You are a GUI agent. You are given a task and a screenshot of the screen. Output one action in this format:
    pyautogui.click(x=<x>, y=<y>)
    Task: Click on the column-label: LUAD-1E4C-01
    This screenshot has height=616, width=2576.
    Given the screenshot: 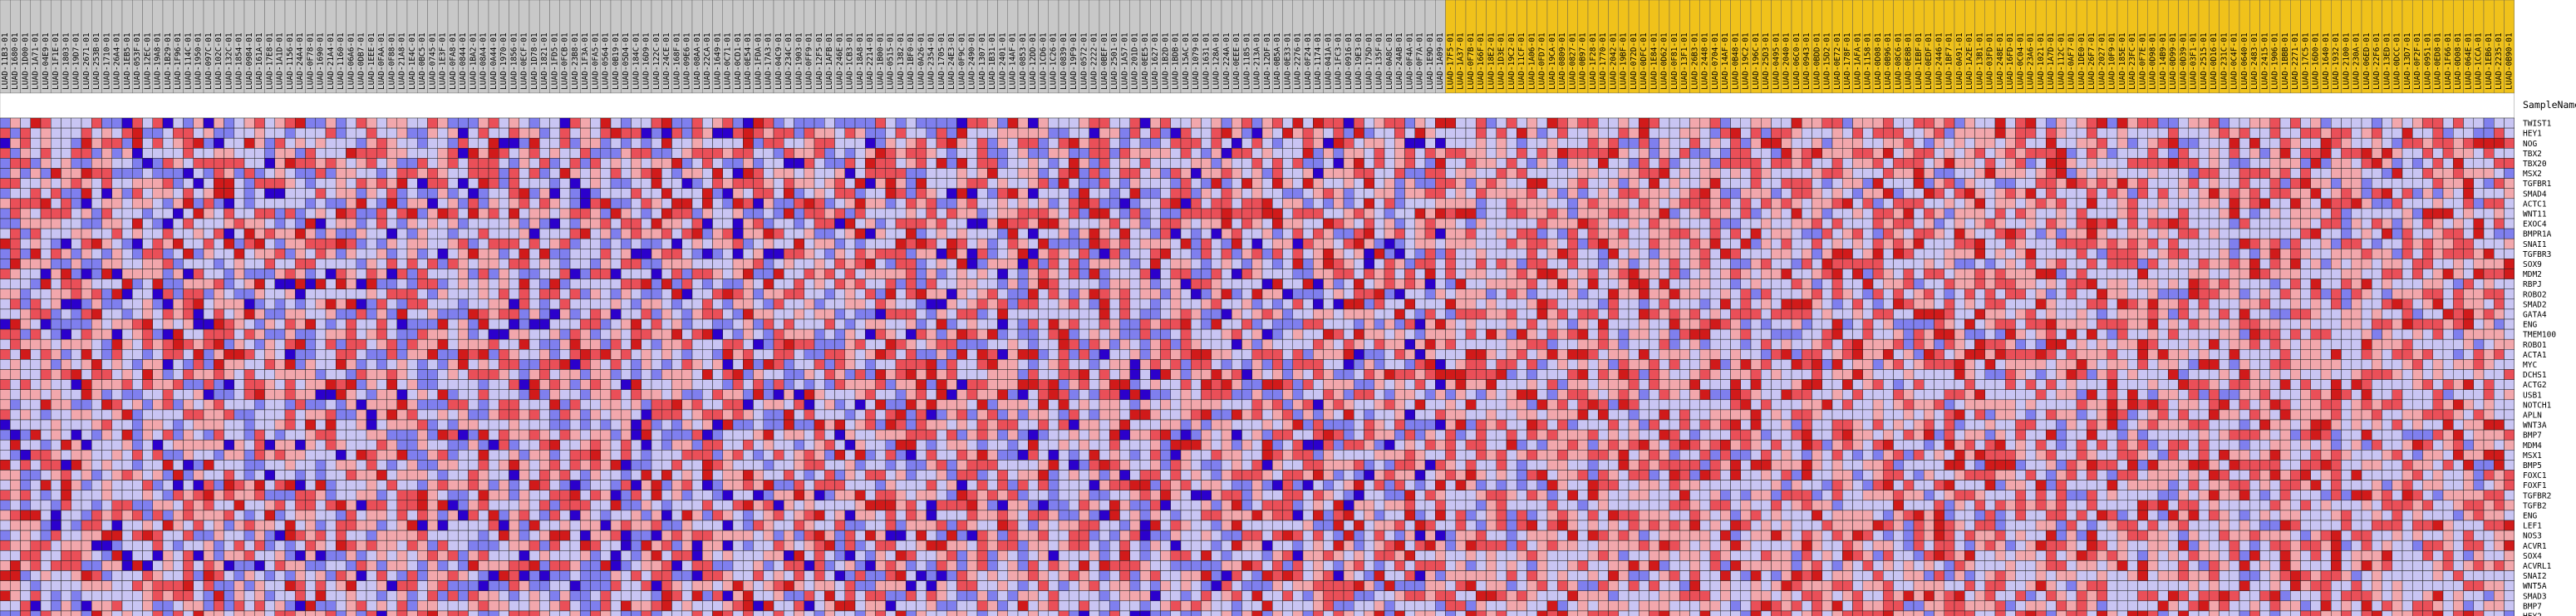 What is the action you would take?
    pyautogui.click(x=413, y=61)
    